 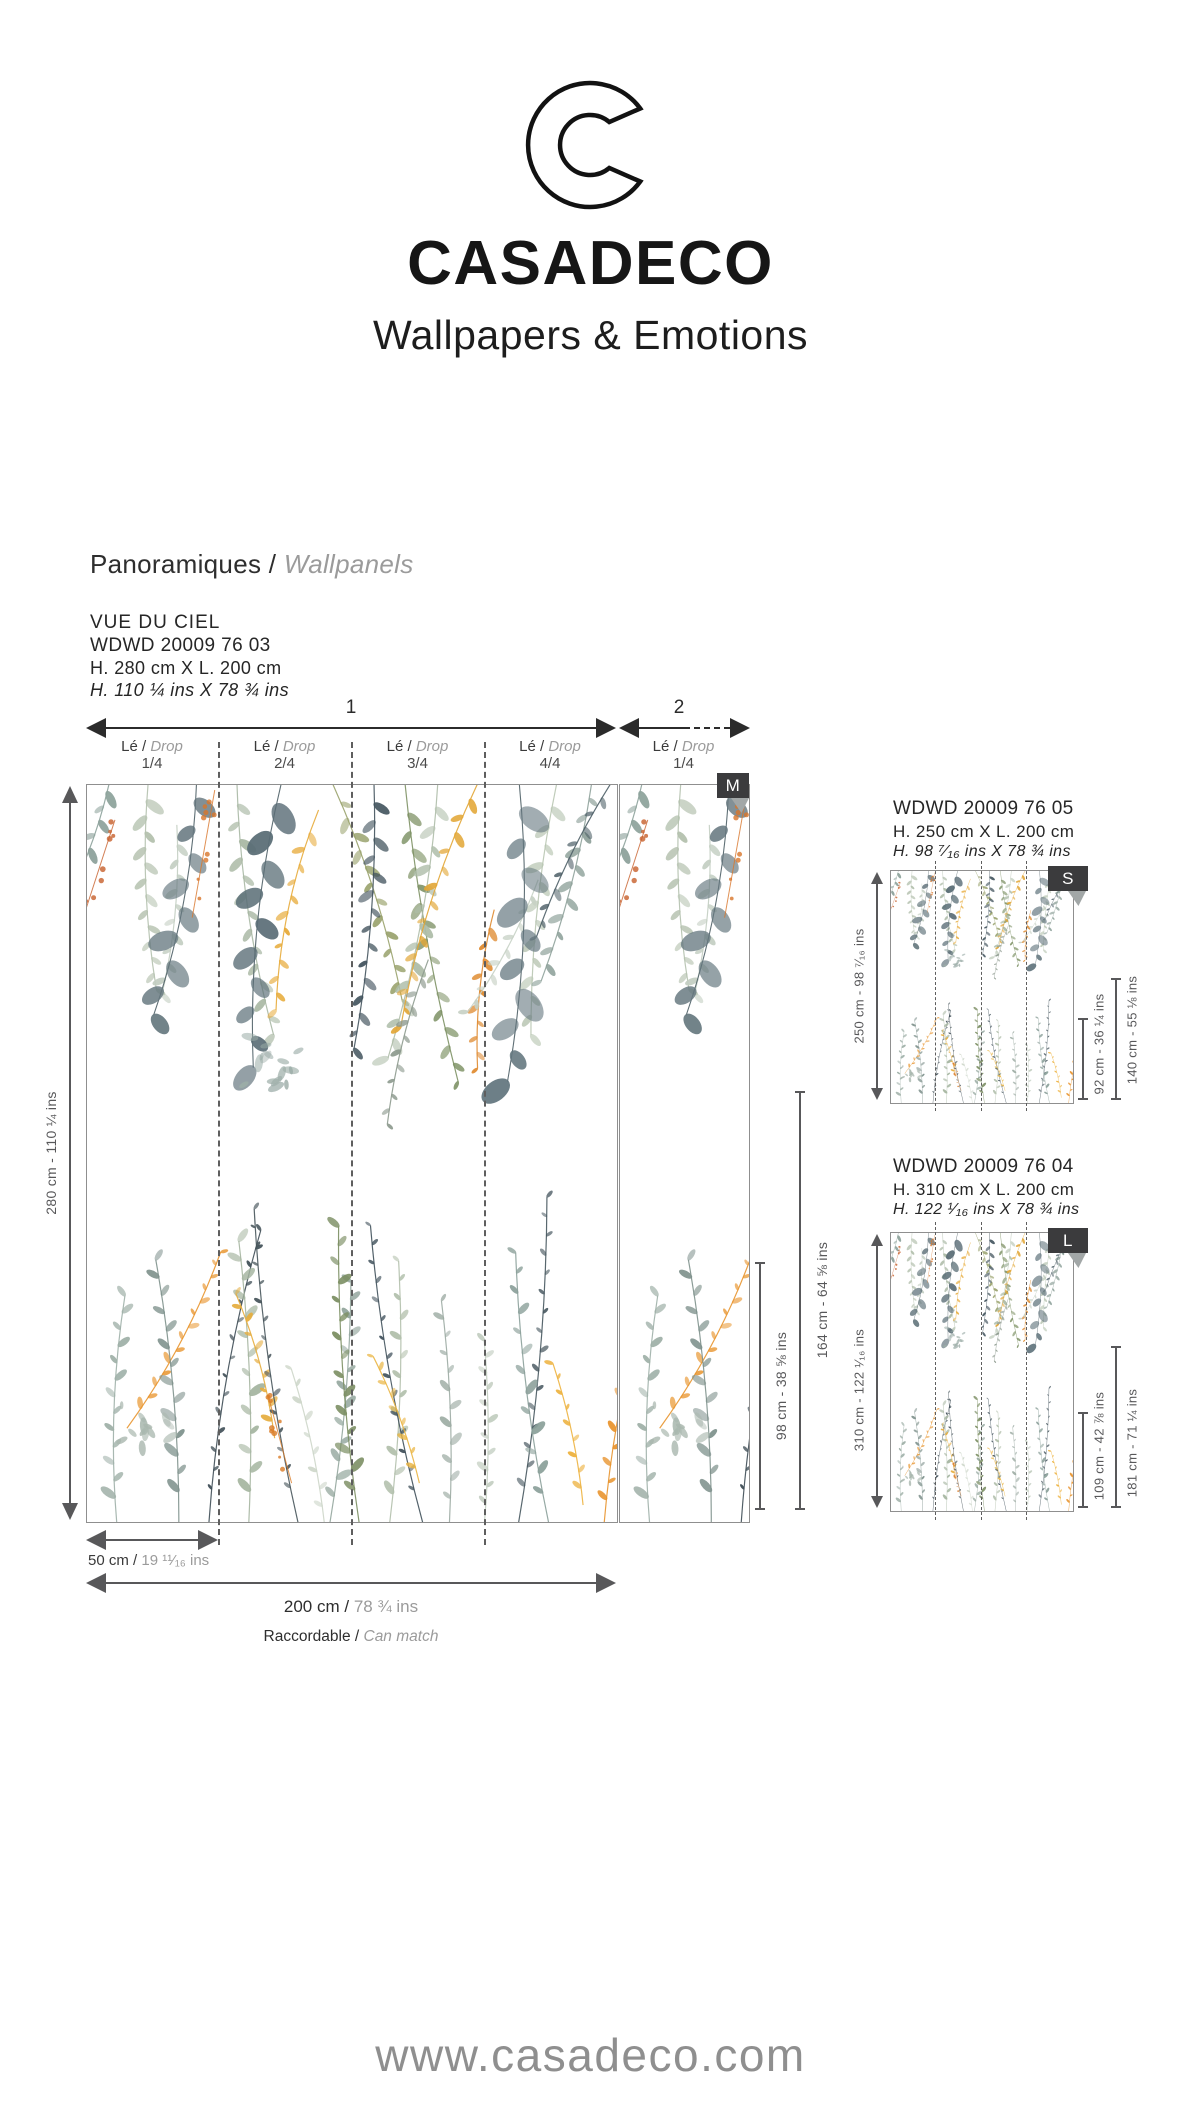 I want to click on variant-s-reference: WDWD 20009 76 05, so click(x=983, y=808).